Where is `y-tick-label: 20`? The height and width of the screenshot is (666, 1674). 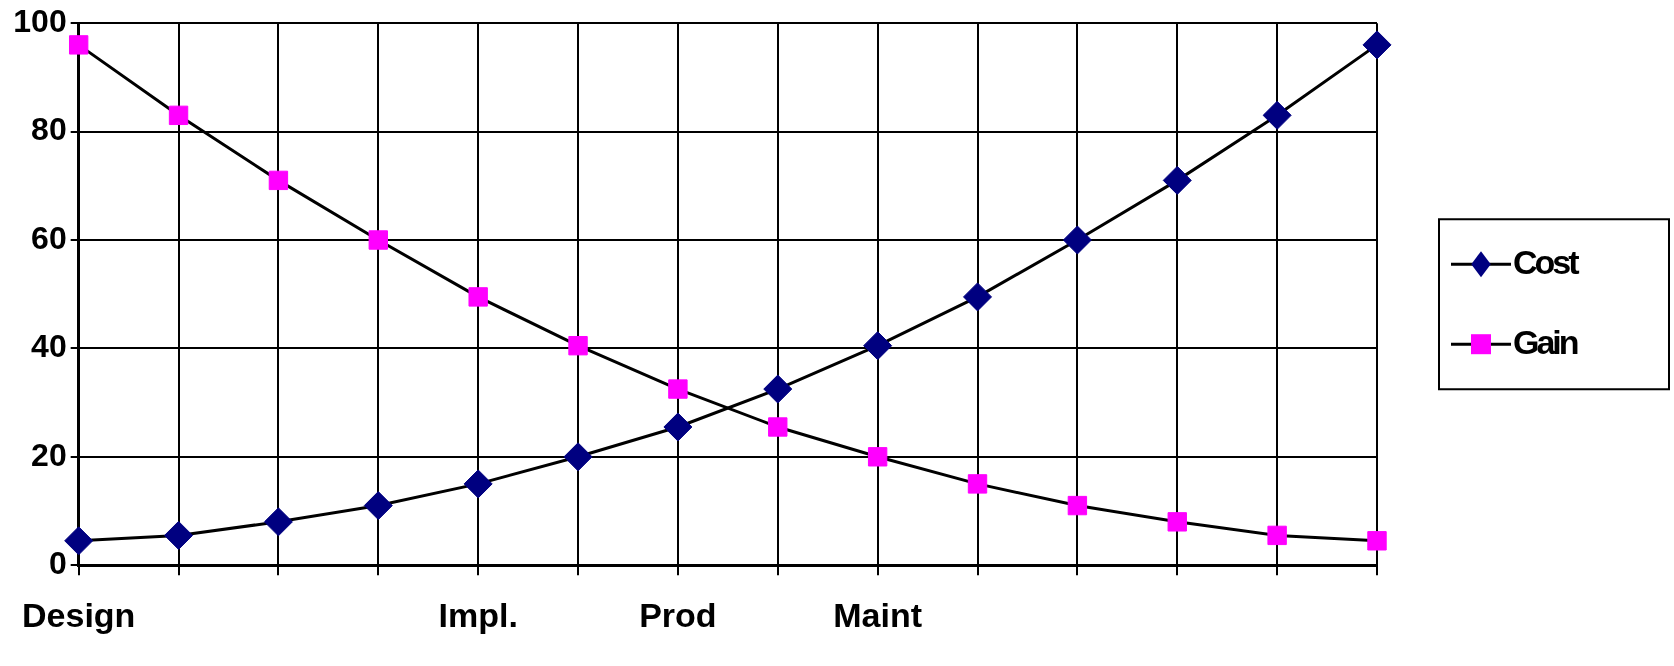 y-tick-label: 20 is located at coordinates (49, 454).